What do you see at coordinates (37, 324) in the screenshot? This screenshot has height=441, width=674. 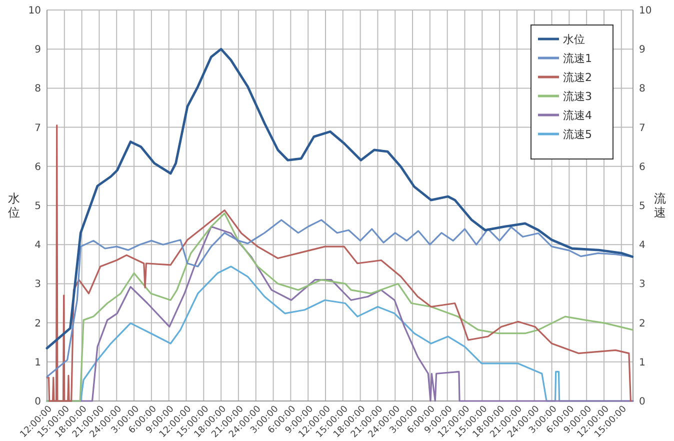 I see `y-tick-label: 2` at bounding box center [37, 324].